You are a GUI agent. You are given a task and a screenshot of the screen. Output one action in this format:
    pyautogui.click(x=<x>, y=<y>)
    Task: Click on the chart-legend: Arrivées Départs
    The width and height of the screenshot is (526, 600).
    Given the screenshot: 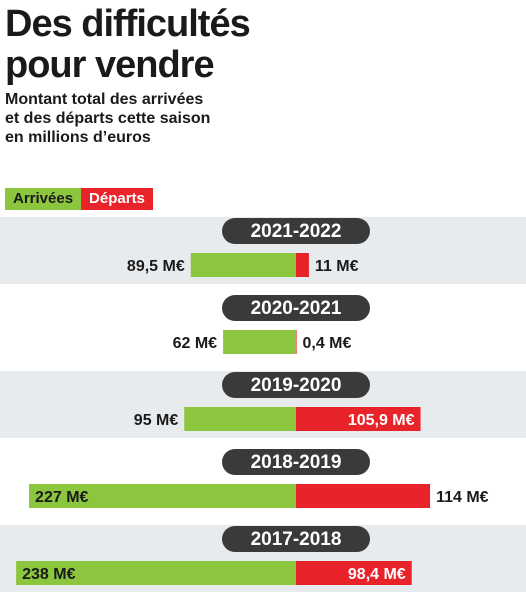 What is the action you would take?
    pyautogui.click(x=79, y=199)
    